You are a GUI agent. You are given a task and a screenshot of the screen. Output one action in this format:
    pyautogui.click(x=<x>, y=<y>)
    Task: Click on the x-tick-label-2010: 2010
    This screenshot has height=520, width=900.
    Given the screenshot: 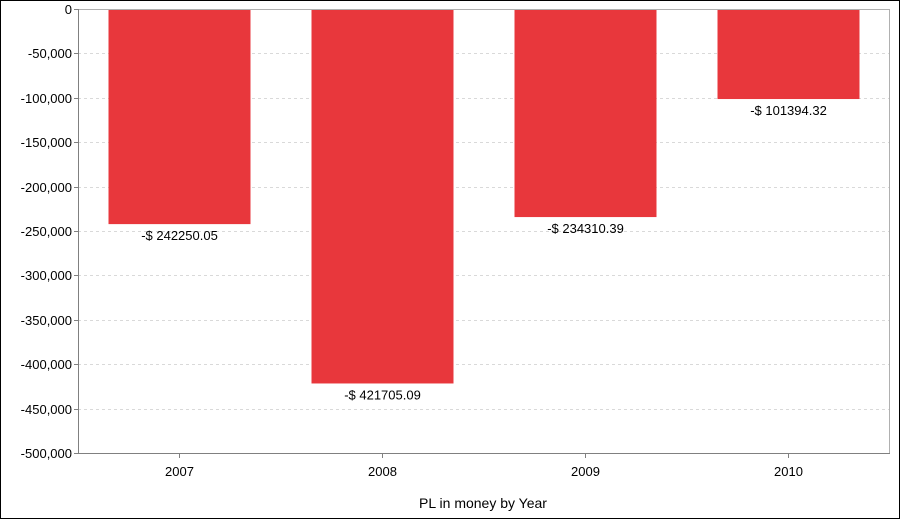 What is the action you would take?
    pyautogui.click(x=788, y=471)
    